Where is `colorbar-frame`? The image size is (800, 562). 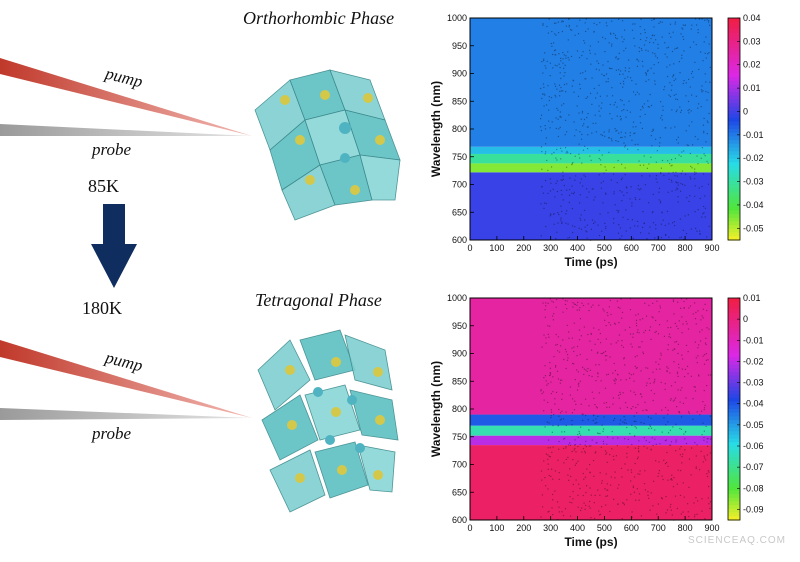 colorbar-frame is located at coordinates (734, 409).